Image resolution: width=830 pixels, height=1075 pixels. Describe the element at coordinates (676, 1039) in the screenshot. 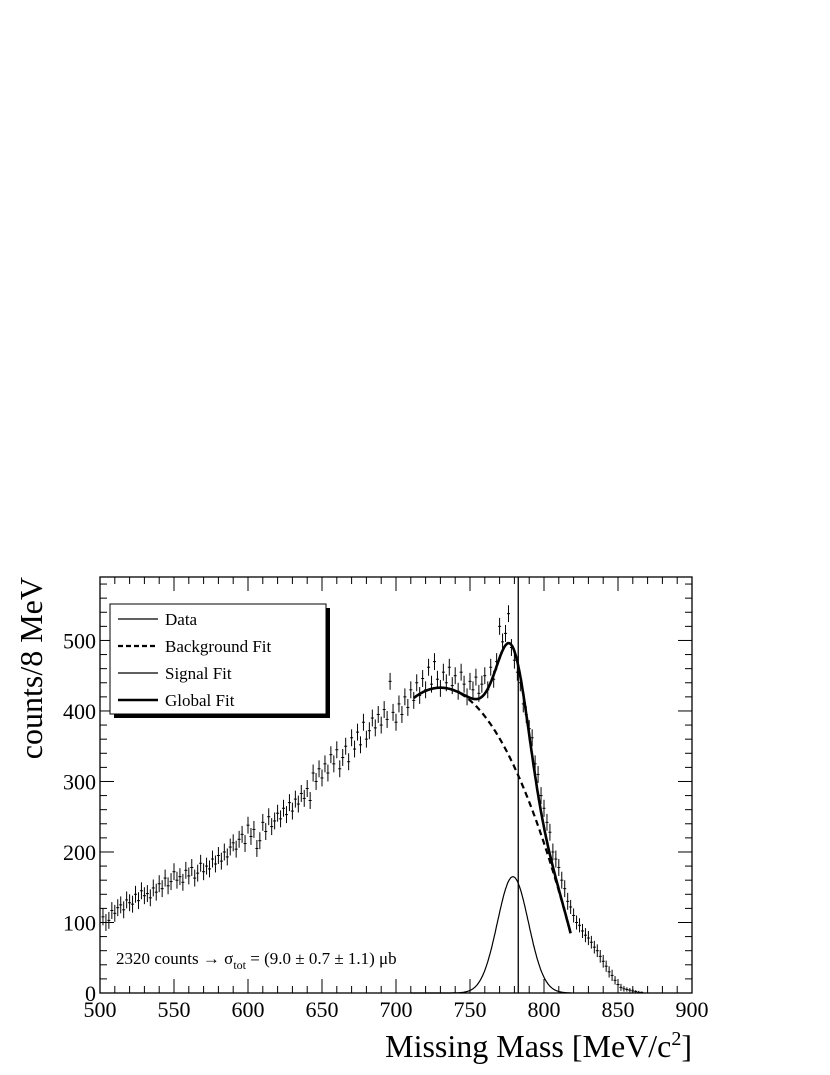

I see `x-axis-title-sup: 2` at that location.